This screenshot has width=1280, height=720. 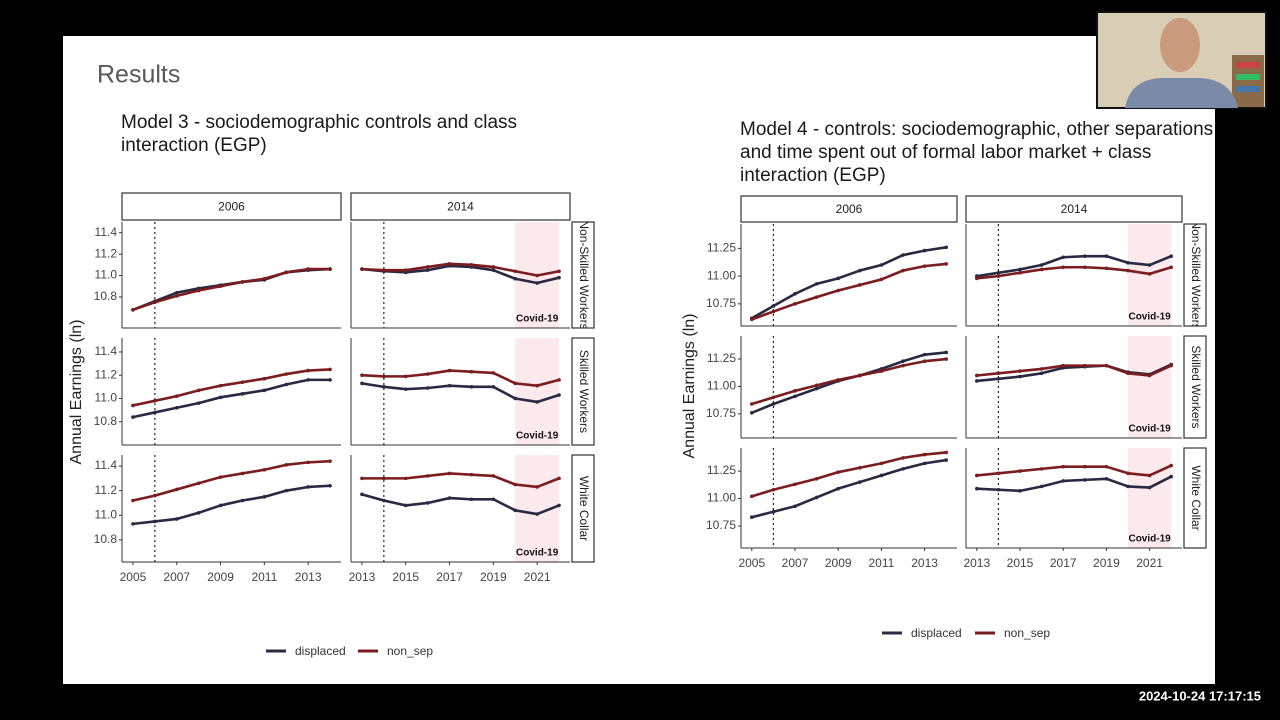 I want to click on facet-label: 2006, so click(x=231, y=207).